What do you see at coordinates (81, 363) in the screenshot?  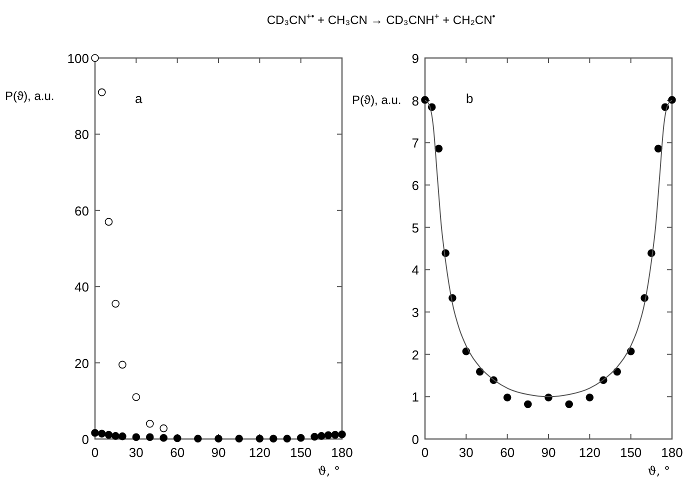 I see `y-tick-label: 20` at bounding box center [81, 363].